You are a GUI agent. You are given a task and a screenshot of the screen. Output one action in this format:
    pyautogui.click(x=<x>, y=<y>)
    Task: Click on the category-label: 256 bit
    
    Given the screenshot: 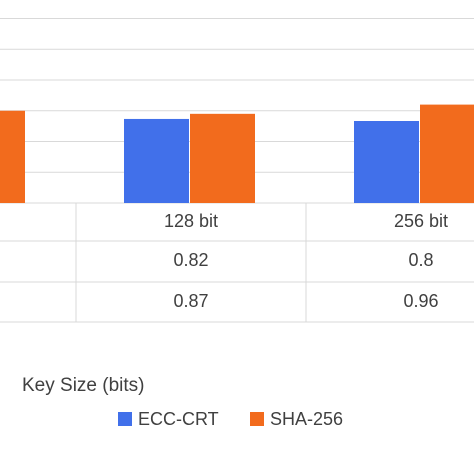 What is the action you would take?
    pyautogui.click(x=421, y=221)
    